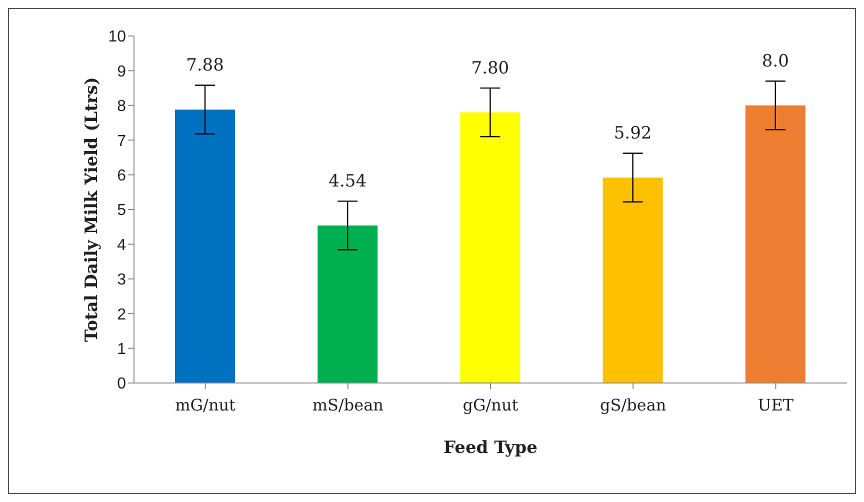  I want to click on x-axis-title: Feed Type, so click(491, 448).